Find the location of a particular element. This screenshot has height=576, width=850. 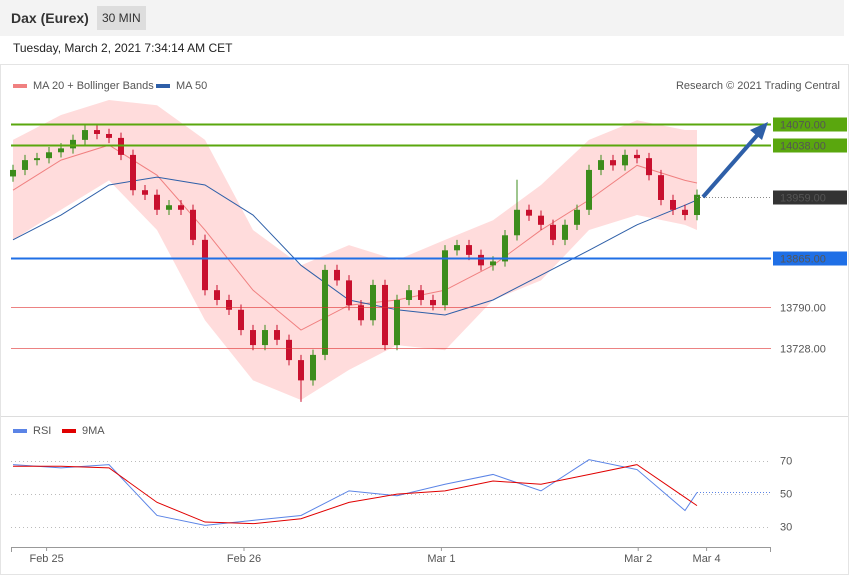

arrow-head is located at coordinates (759, 131).